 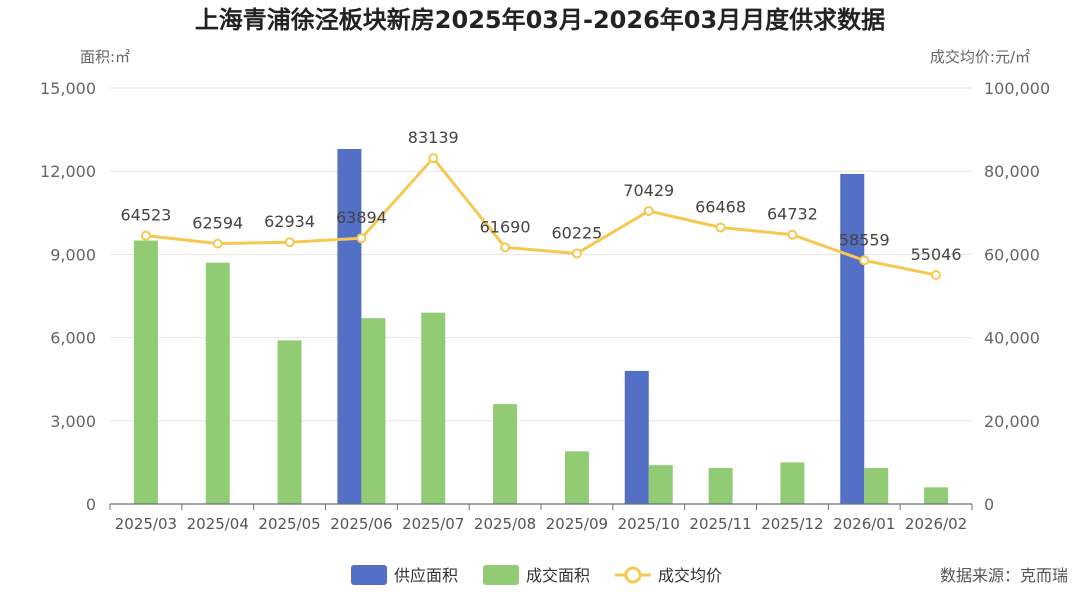 I want to click on right-tick-label: 80,000, so click(x=1012, y=171).